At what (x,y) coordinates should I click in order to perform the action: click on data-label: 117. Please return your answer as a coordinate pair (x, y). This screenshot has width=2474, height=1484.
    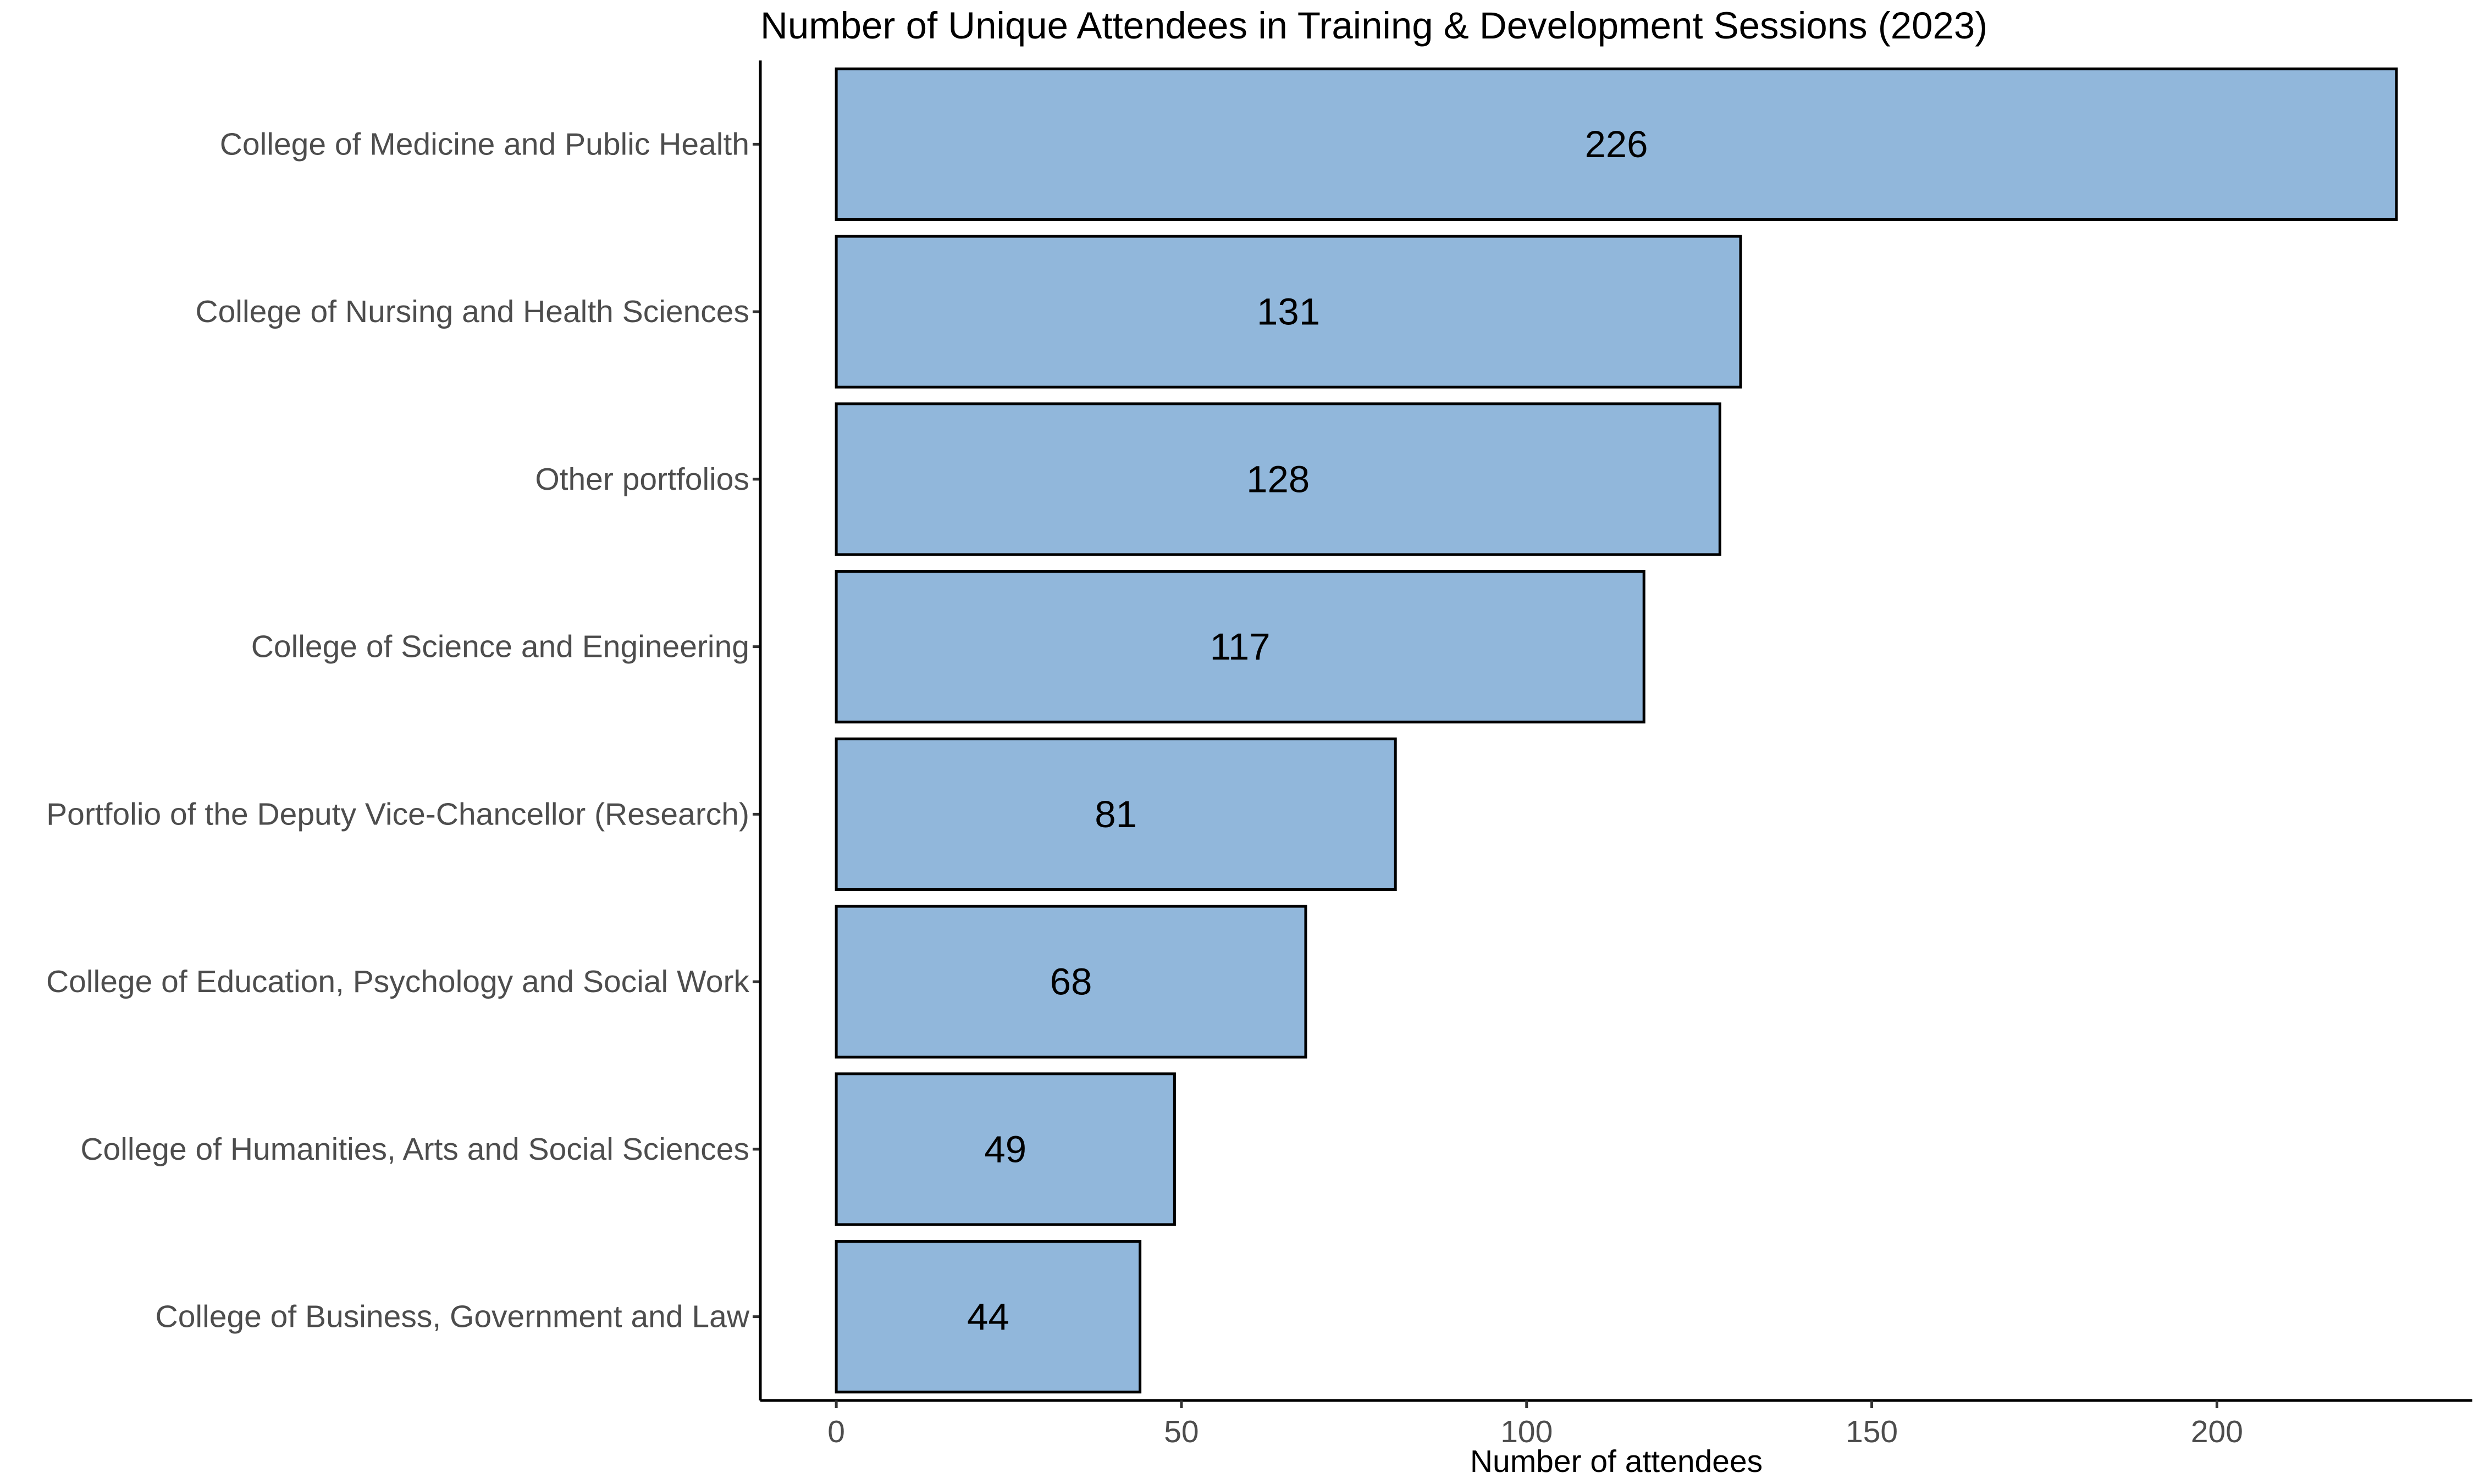
    Looking at the image, I should click on (1241, 646).